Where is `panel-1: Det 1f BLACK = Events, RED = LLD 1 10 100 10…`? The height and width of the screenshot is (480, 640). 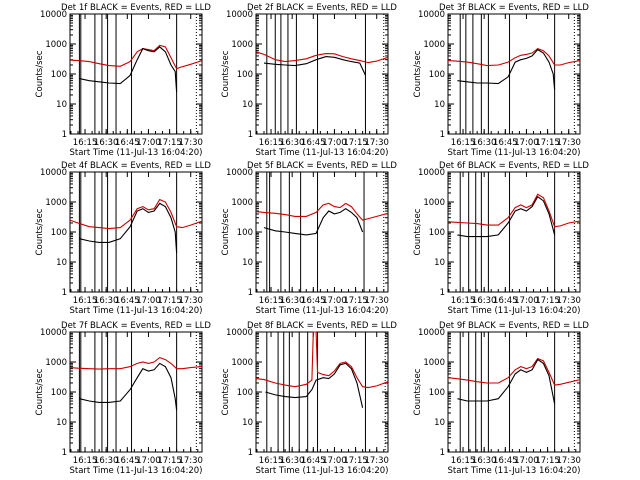 panel-1: Det 1f BLACK = Events, RED = LLD 1 10 100 10… is located at coordinates (123, 80).